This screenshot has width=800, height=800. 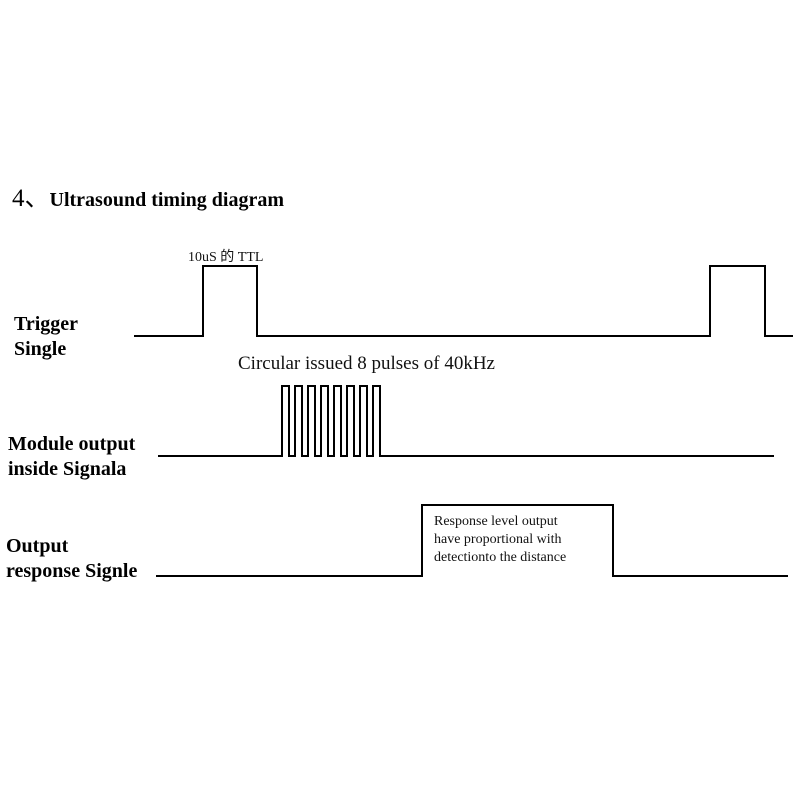 I want to click on burst-annotation: Circular issued 8 pulses of 40kHz, so click(x=366, y=363).